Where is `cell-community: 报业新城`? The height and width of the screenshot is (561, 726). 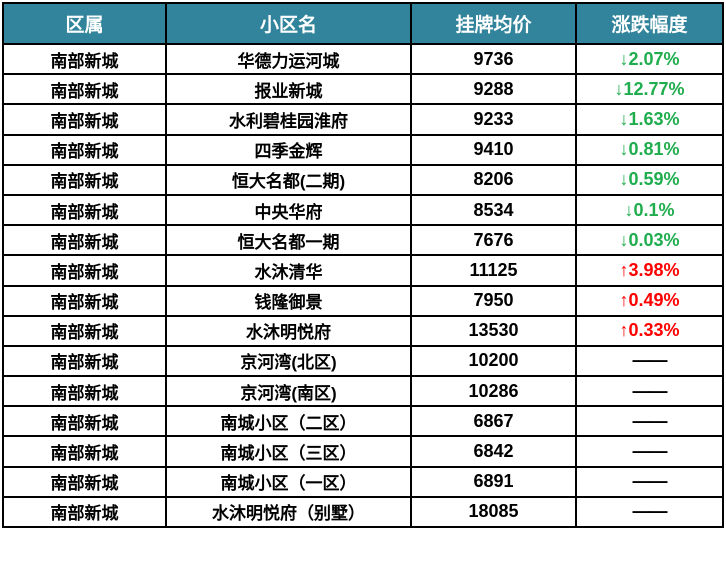 cell-community: 报业新城 is located at coordinates (288, 89).